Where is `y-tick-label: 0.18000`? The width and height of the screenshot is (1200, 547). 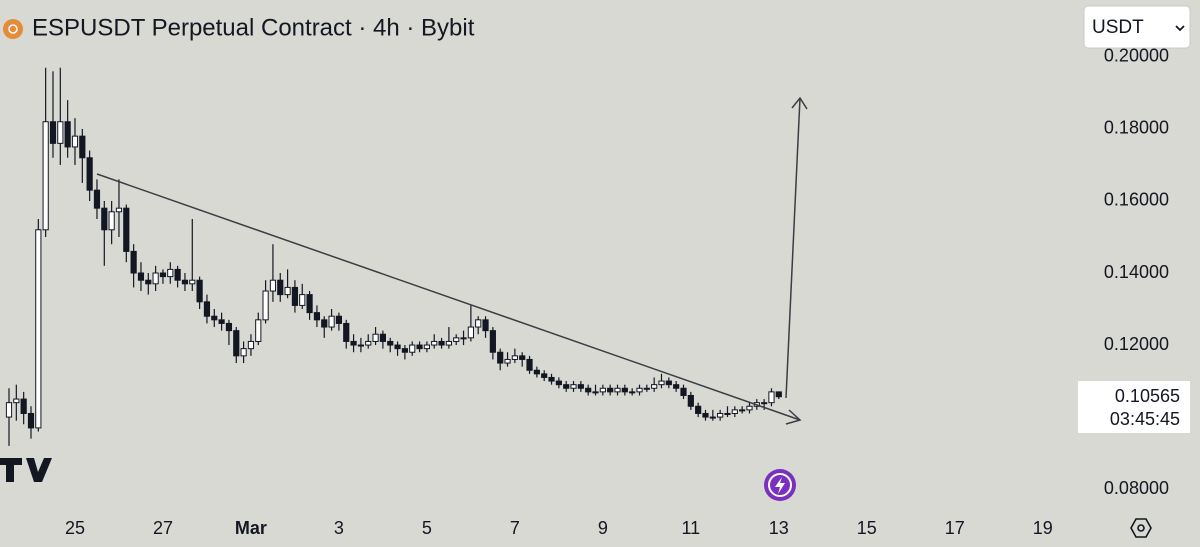
y-tick-label: 0.18000 is located at coordinates (1136, 128).